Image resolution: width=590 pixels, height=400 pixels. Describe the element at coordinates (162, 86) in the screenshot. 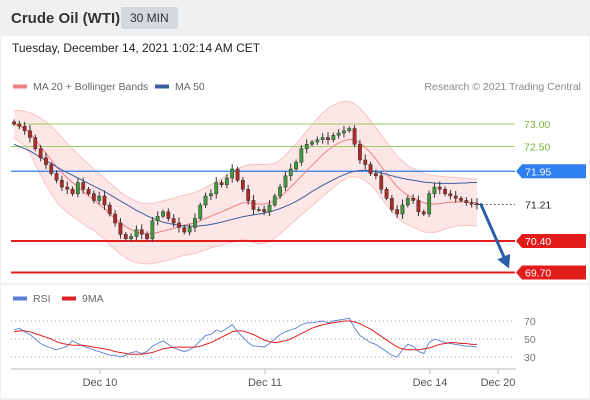

I see `ma50-legend-swatch` at that location.